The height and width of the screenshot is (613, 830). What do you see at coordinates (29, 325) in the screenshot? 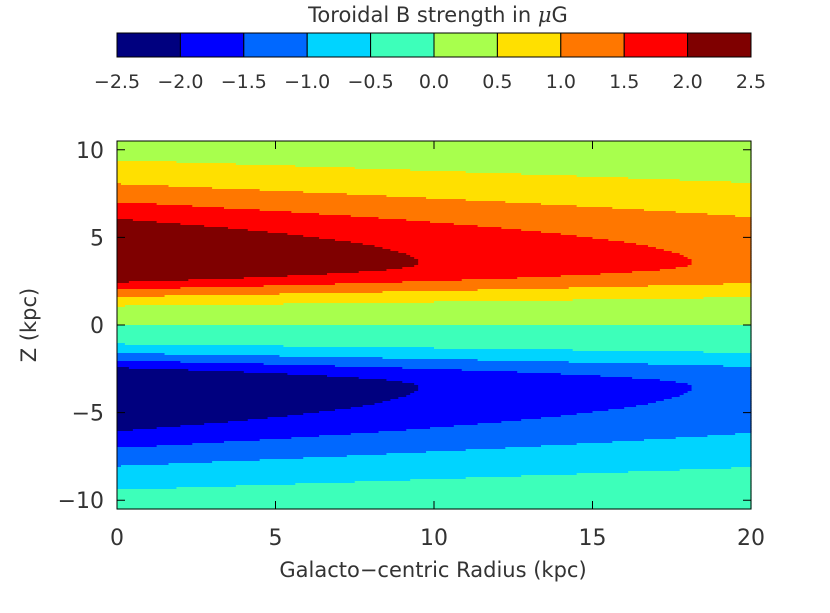
I see `y-axis-label: Z (kpc)` at bounding box center [29, 325].